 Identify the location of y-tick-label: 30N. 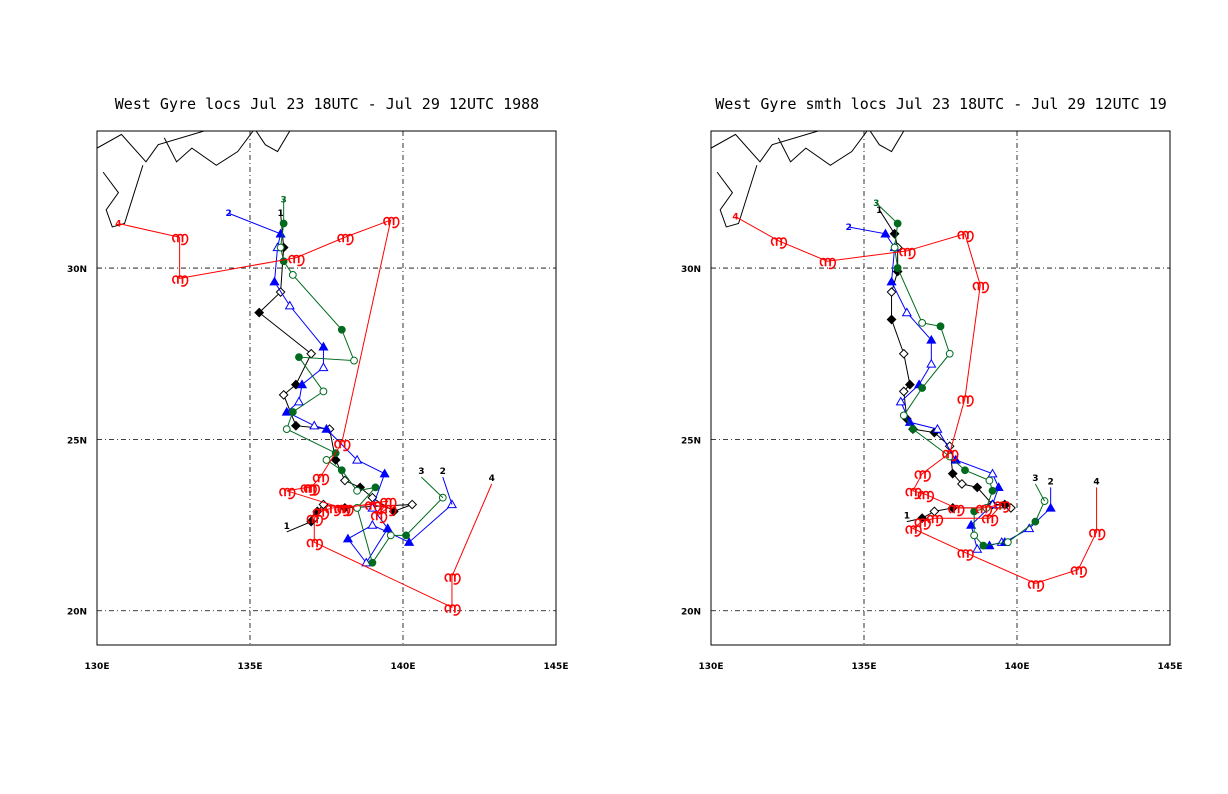
(691, 270).